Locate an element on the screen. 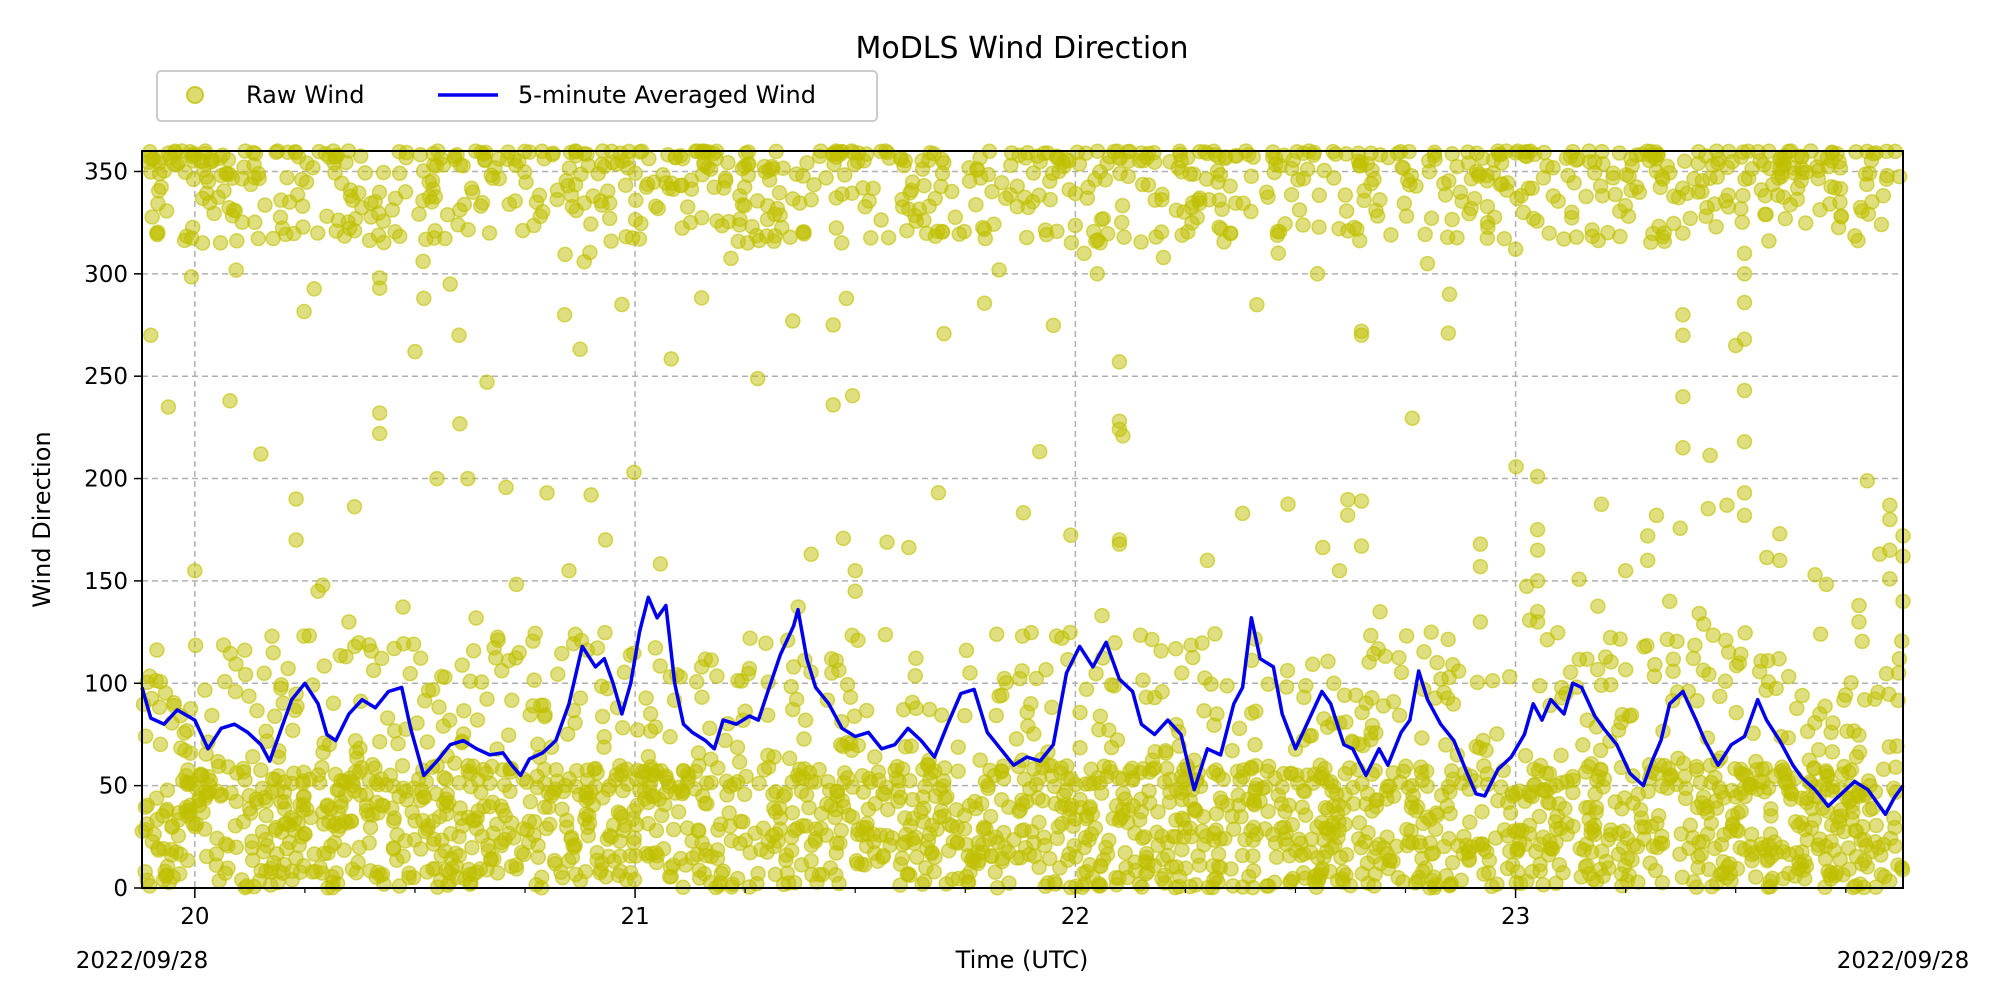 This screenshot has width=2000, height=1000. legend-raw-wind-marker is located at coordinates (195, 95).